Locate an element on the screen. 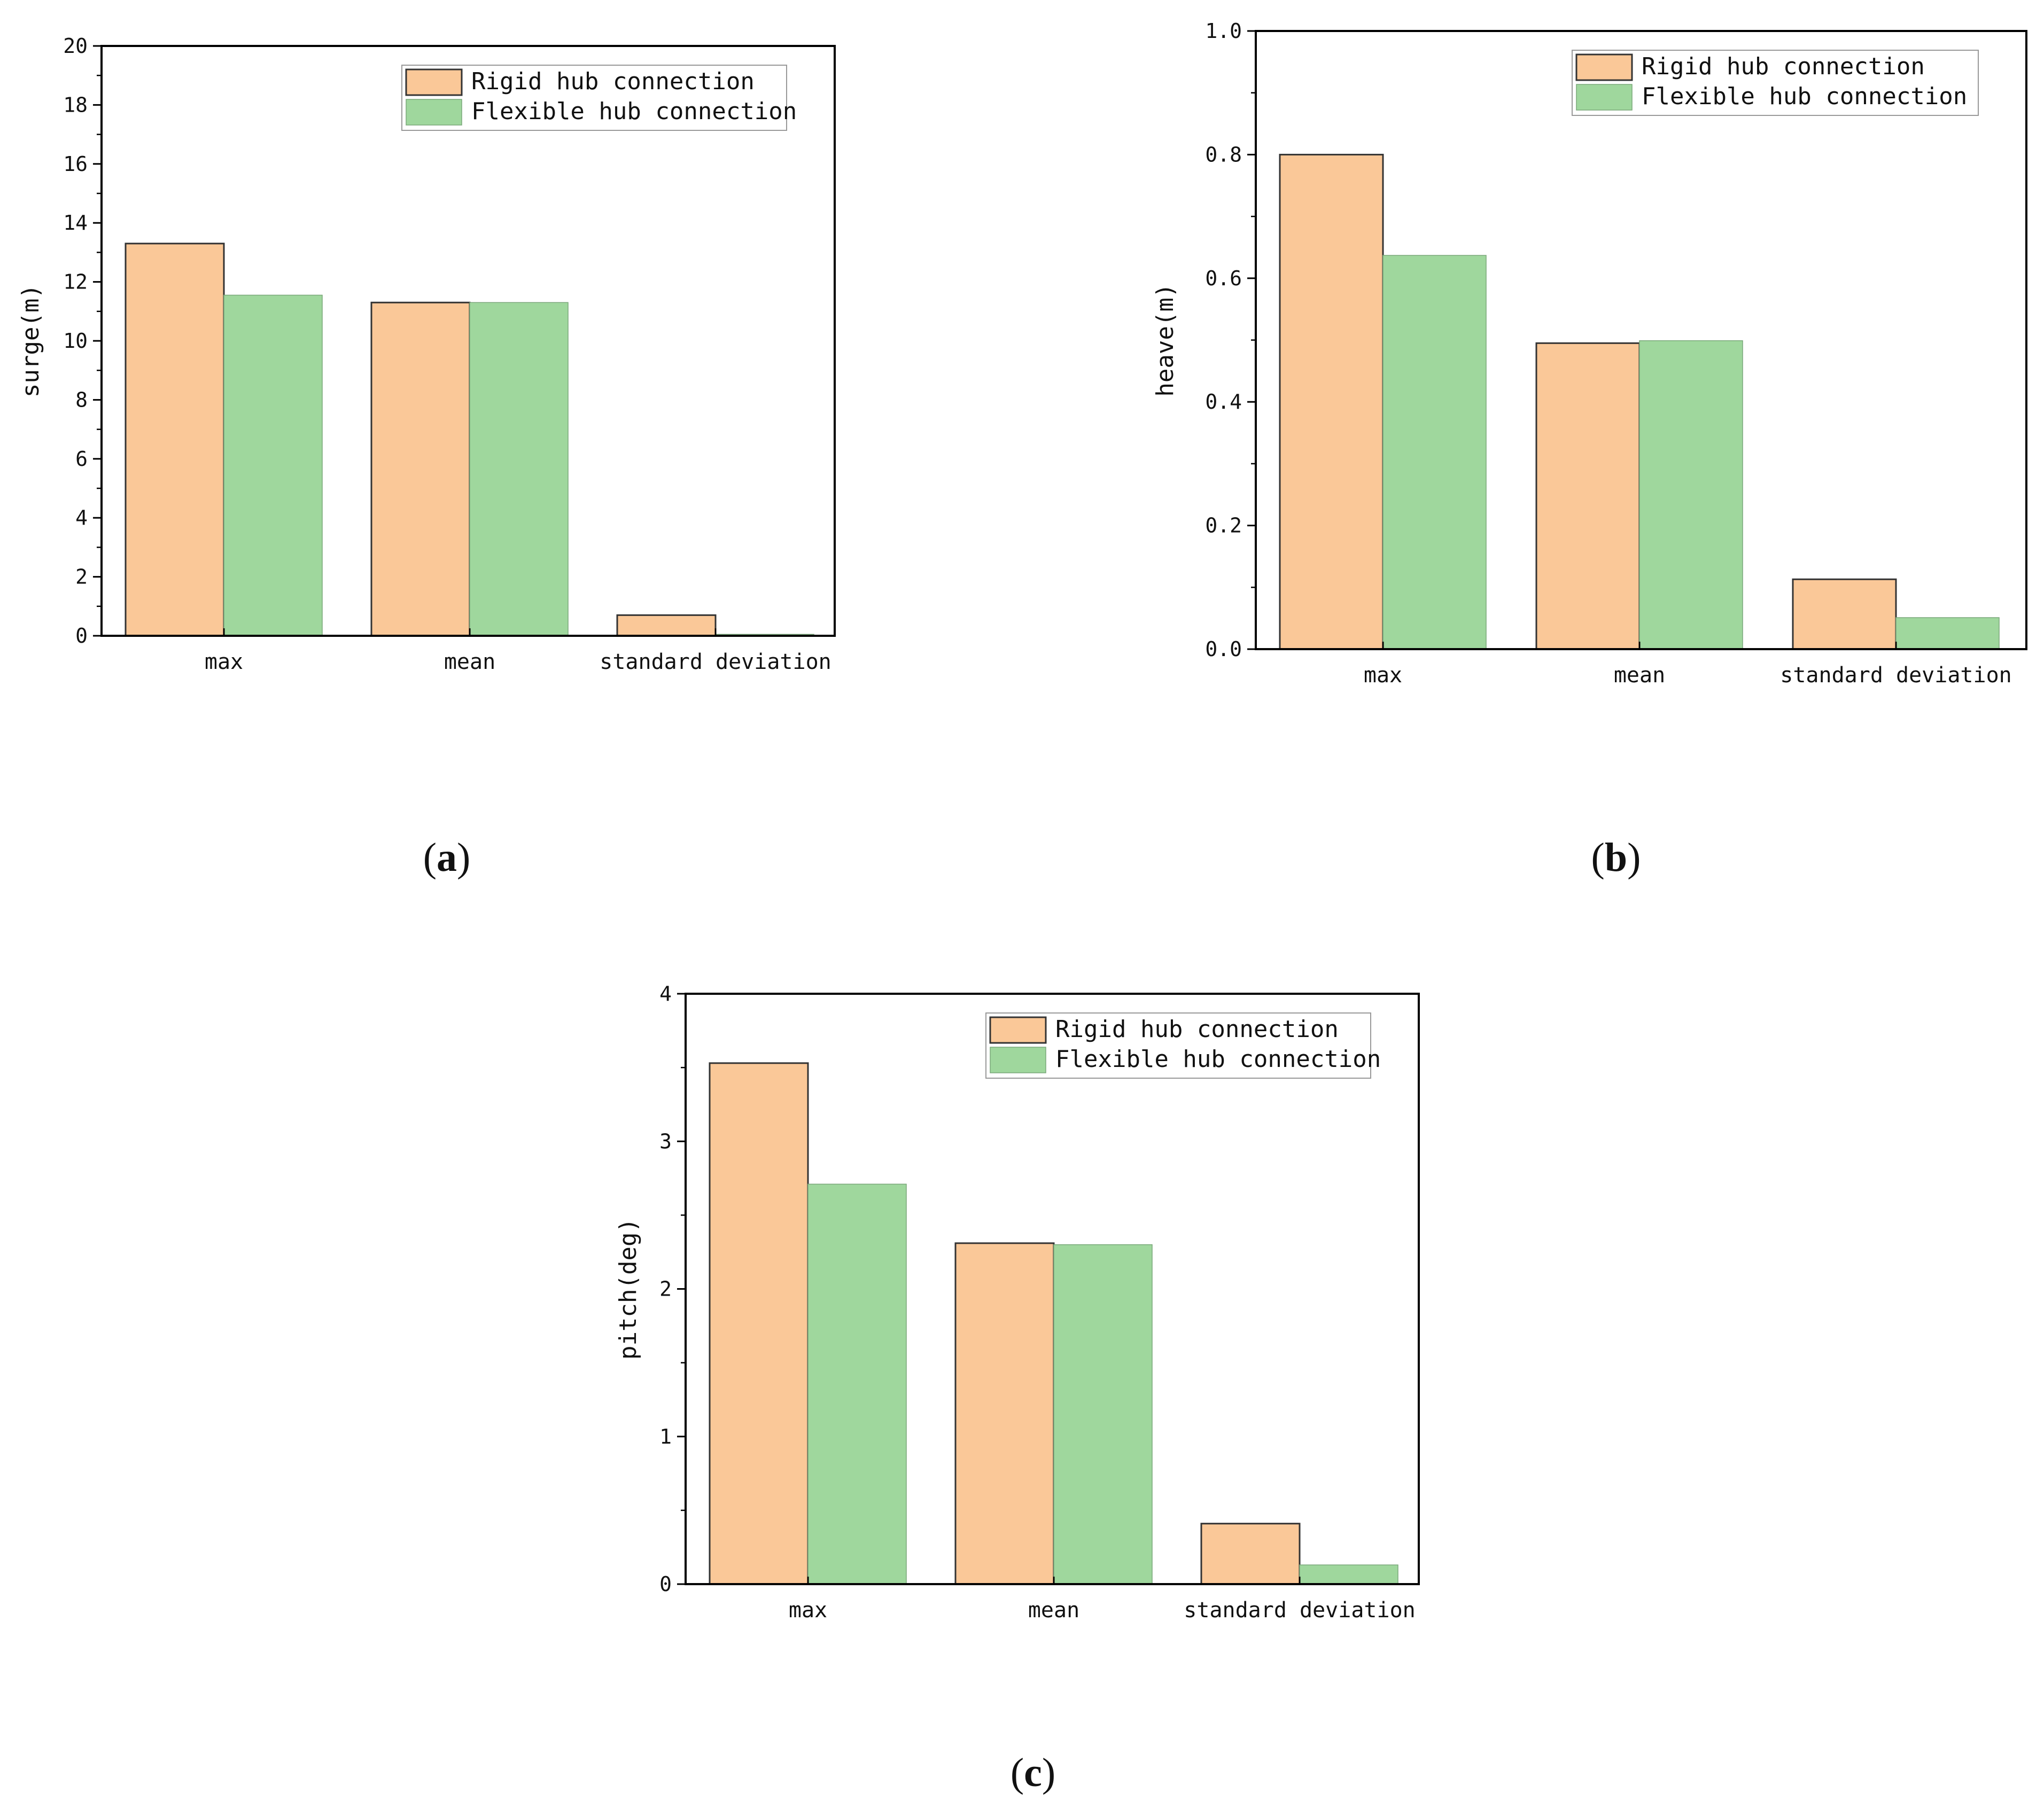 Image resolution: width=2044 pixels, height=1816 pixels. y-axis-title: heave(m) is located at coordinates (1165, 340).